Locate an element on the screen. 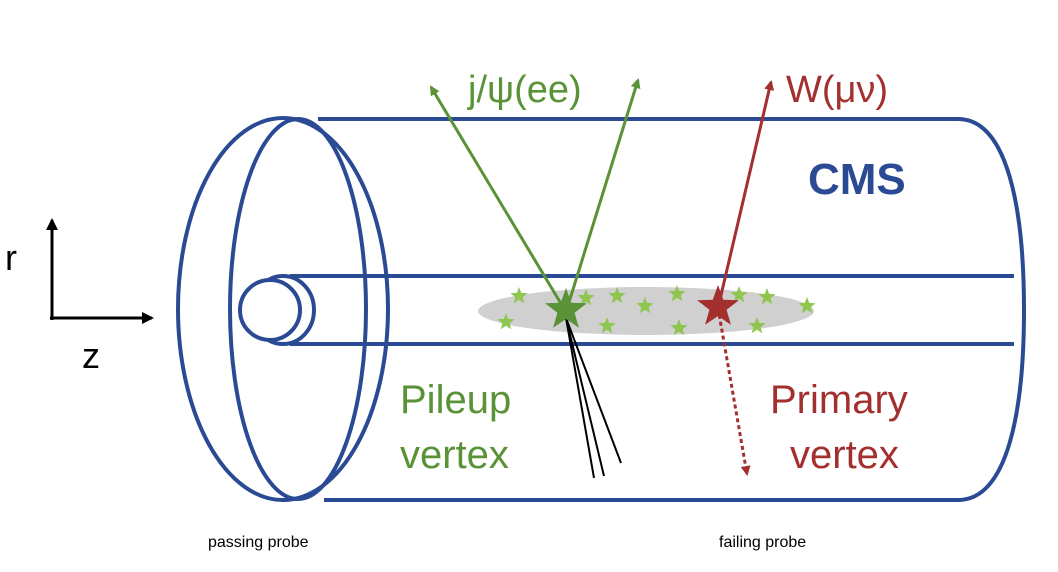 The width and height of the screenshot is (1058, 572). primary-label-line1: Primary is located at coordinates (839, 400).